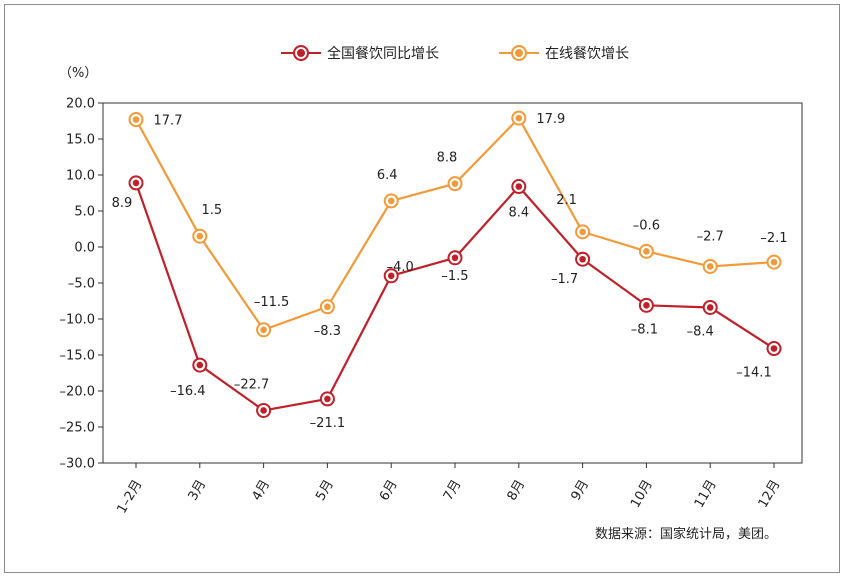 The image size is (846, 579). I want to click on data-label: 8.9, so click(122, 203).